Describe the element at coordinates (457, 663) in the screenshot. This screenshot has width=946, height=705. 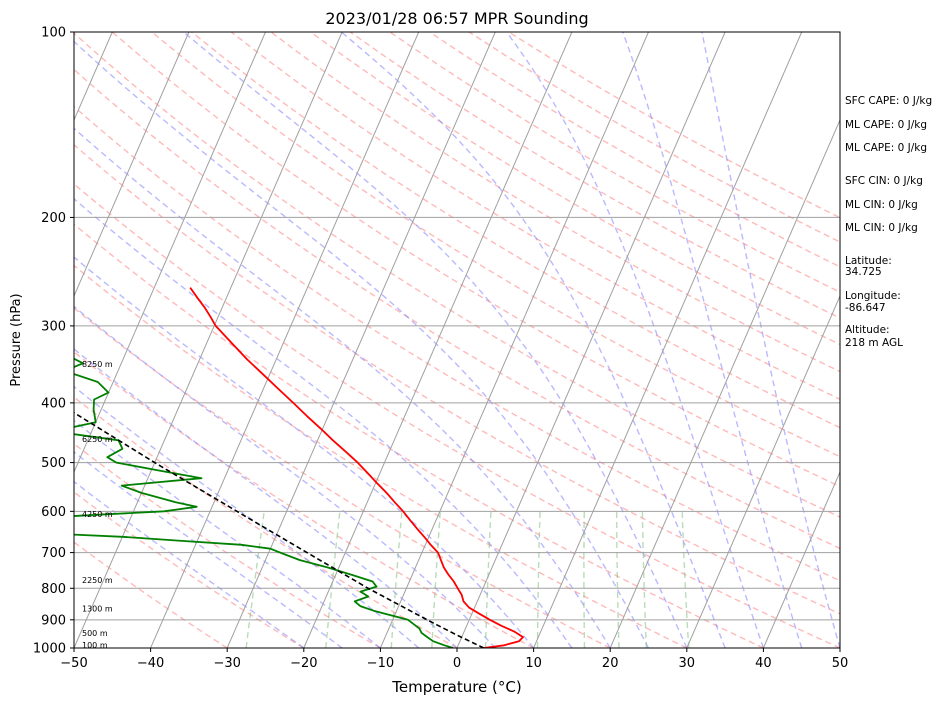
I see `x-tick-label: 0` at that location.